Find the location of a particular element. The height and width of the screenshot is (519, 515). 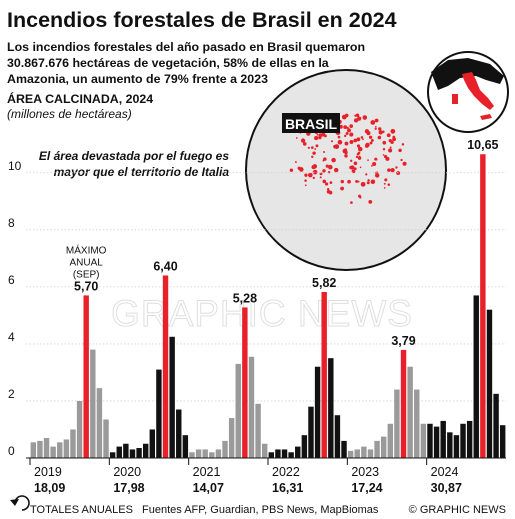

y-tick-label: 2 is located at coordinates (11, 394).